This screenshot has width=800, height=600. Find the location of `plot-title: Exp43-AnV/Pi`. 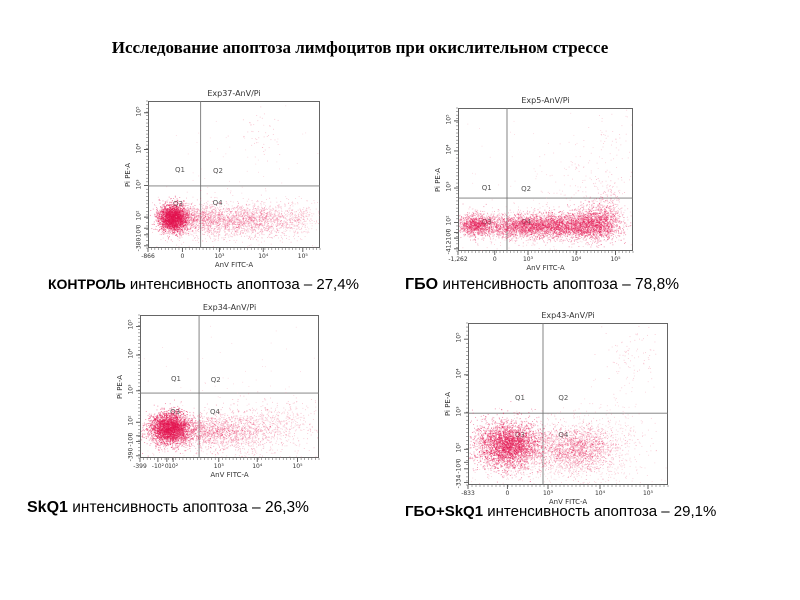

plot-title: Exp43-AnV/Pi is located at coordinates (568, 315).